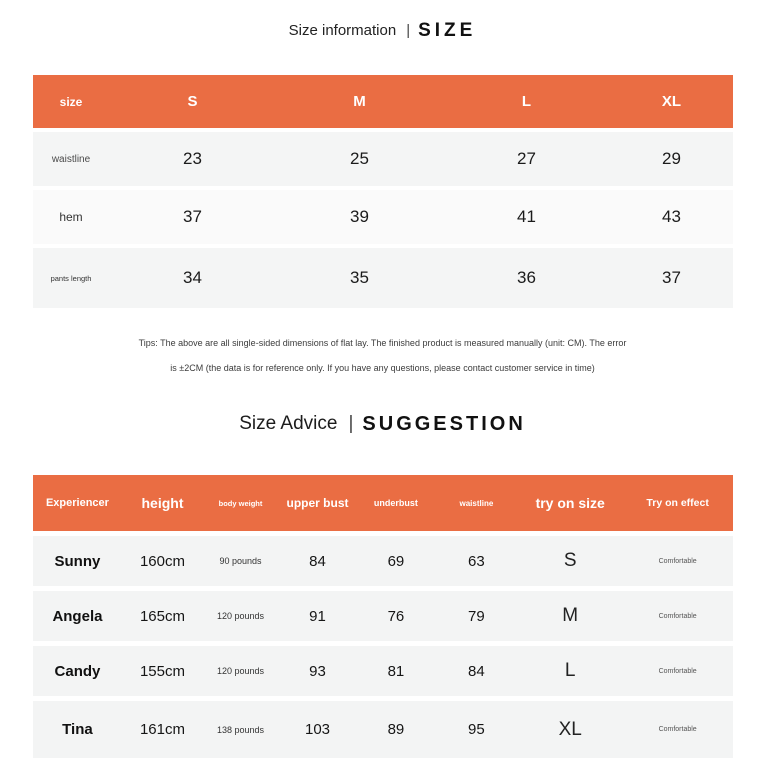 This screenshot has height=779, width=765. Describe the element at coordinates (526, 216) in the screenshot. I see `value-cell: 41` at that location.